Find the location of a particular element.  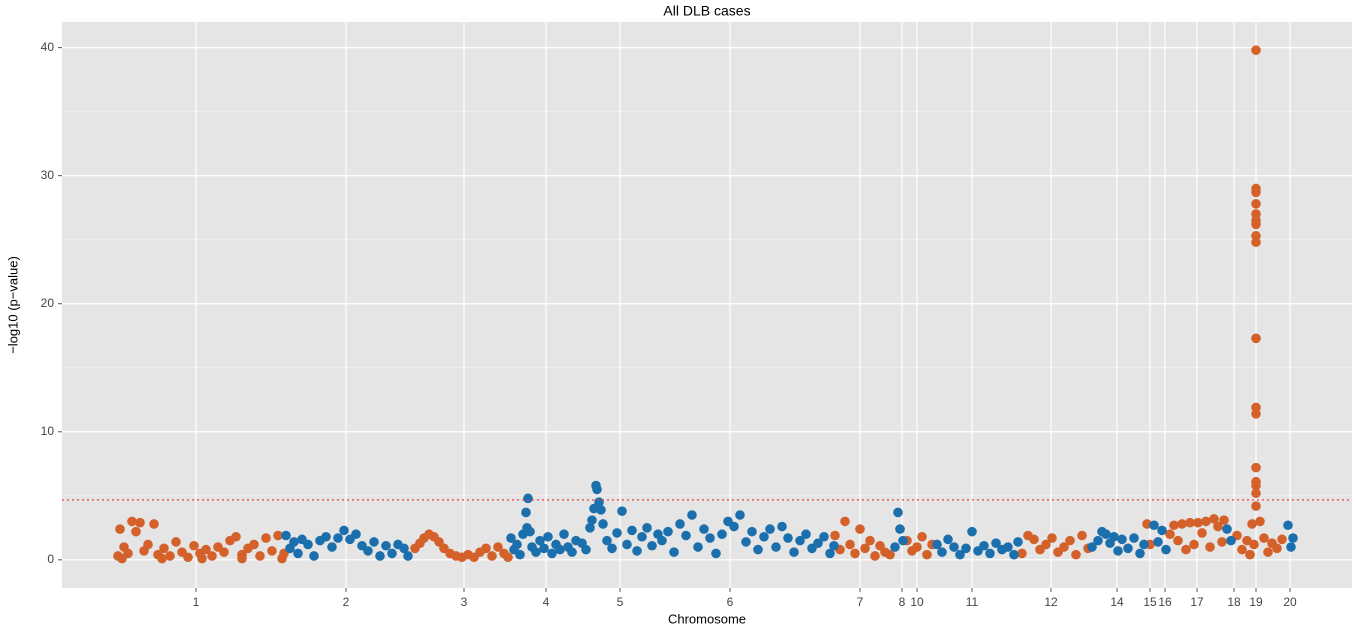

x-tick-label: 10 is located at coordinates (917, 602).